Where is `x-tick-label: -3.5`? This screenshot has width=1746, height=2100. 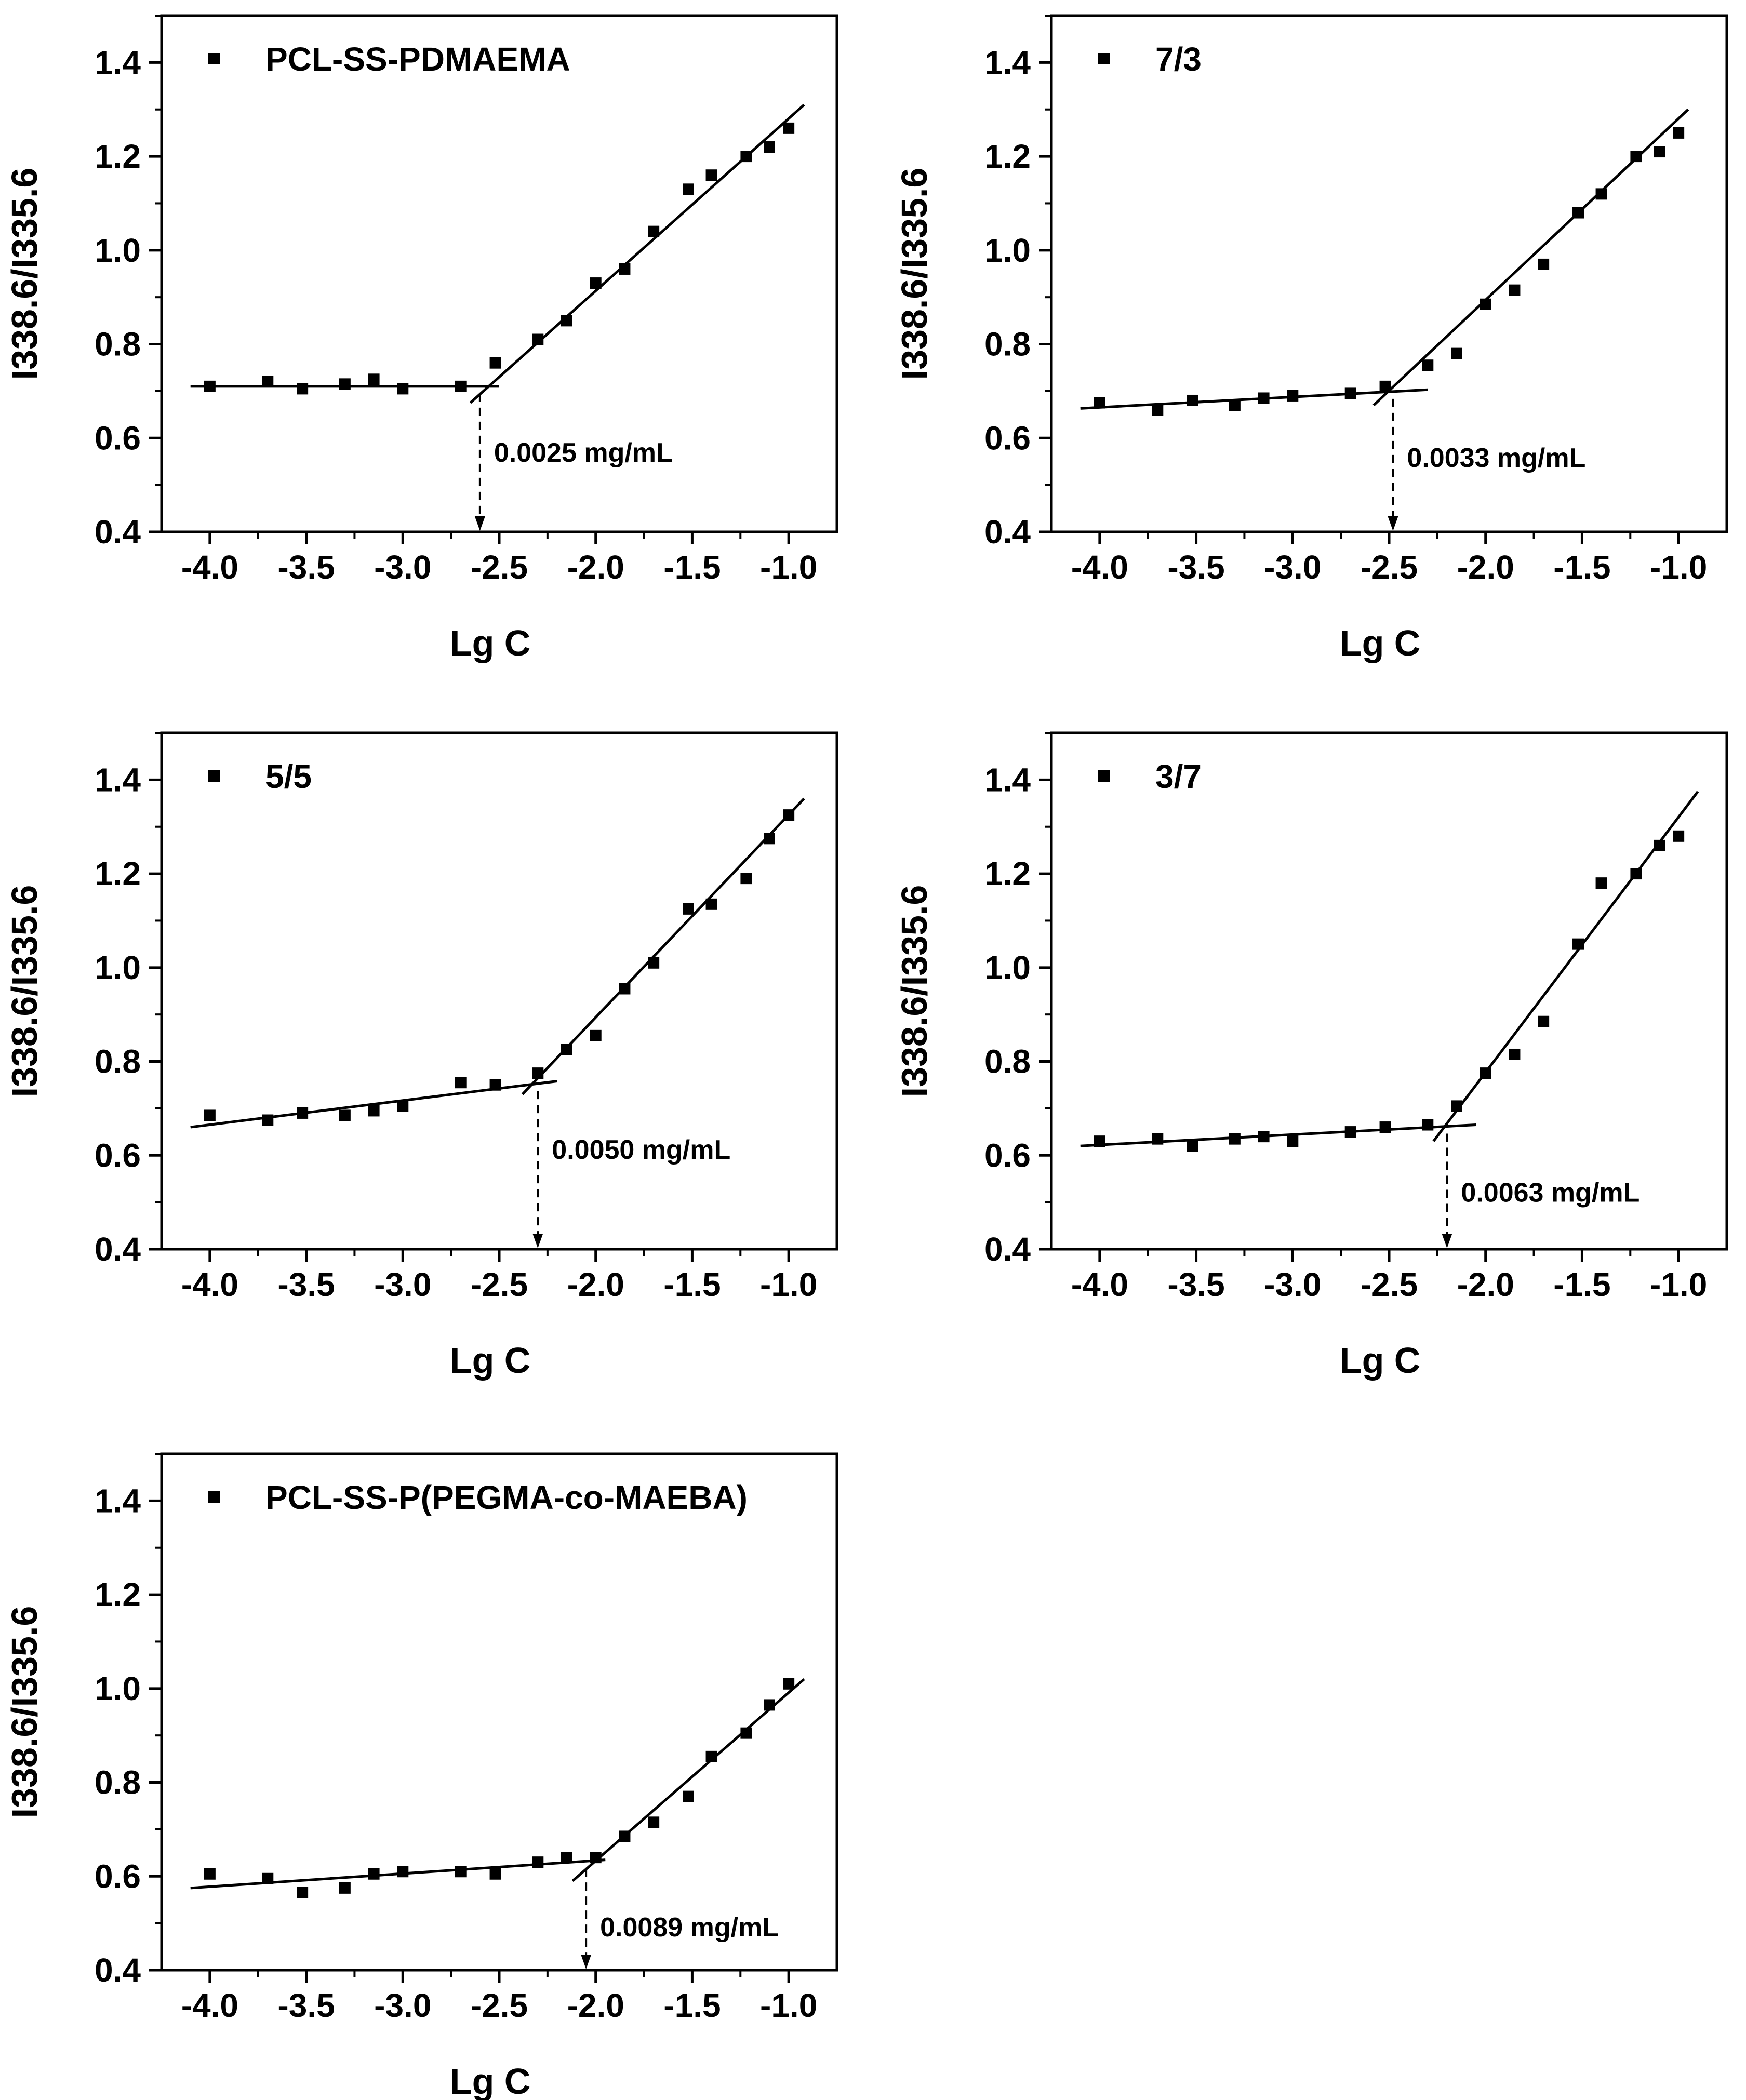
x-tick-label: -3.5 is located at coordinates (306, 567).